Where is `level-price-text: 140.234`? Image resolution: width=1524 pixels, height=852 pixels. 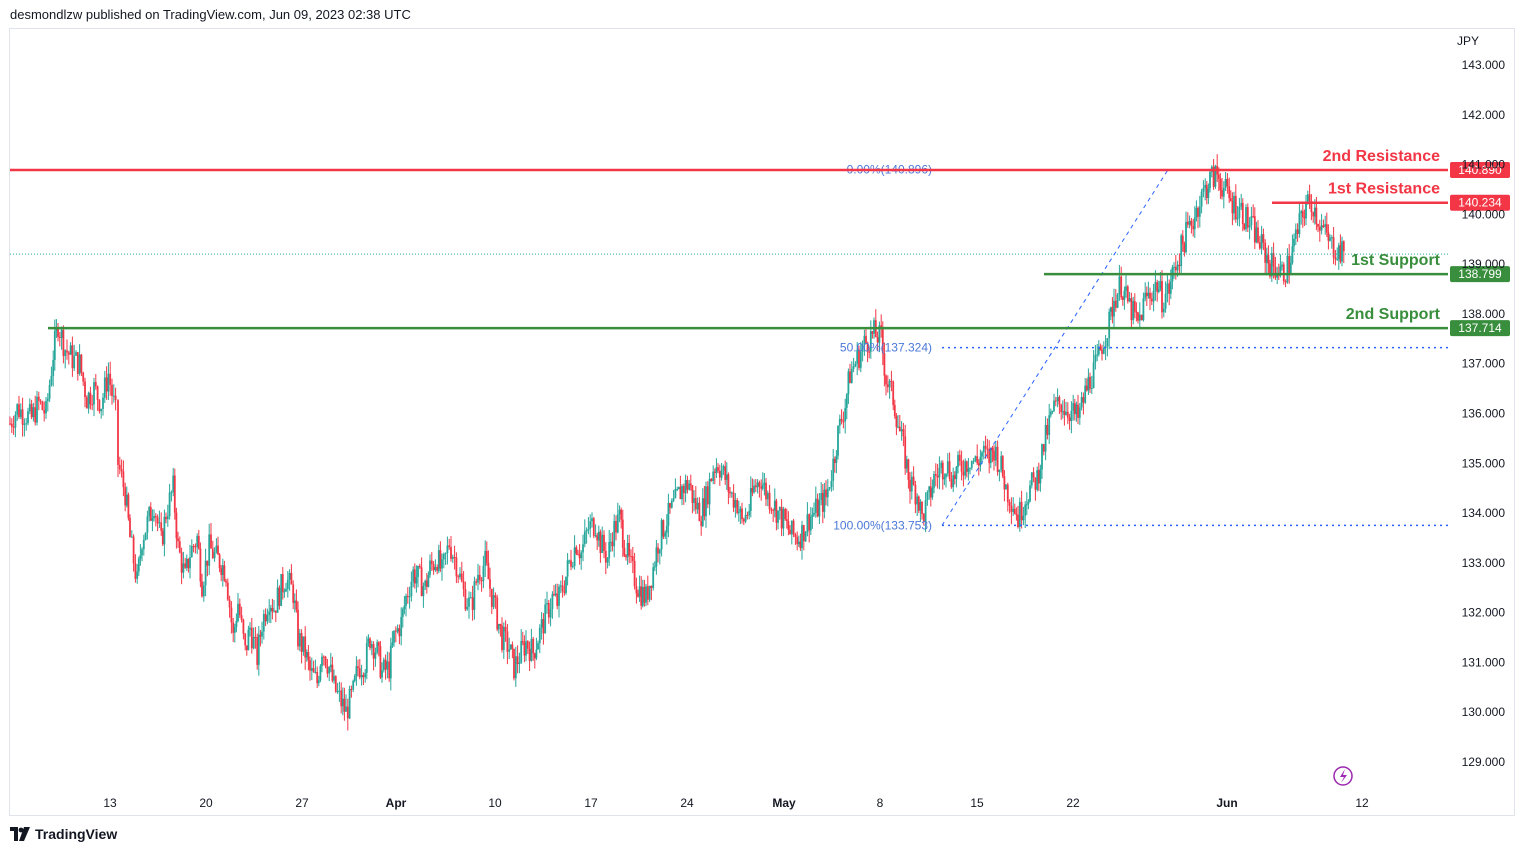 level-price-text: 140.234 is located at coordinates (1480, 203).